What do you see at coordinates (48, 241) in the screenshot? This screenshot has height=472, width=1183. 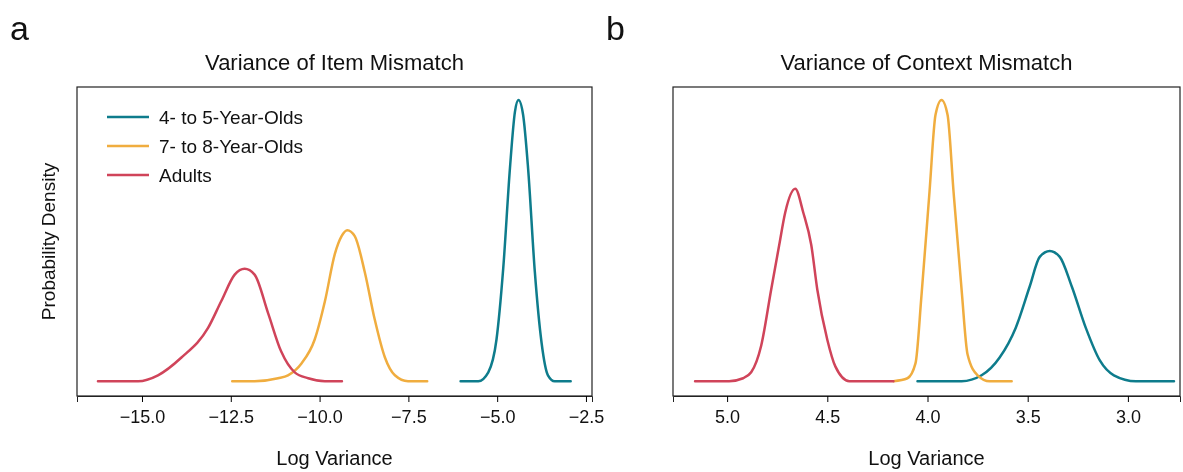 I see `y-axis-title: Probability Density` at bounding box center [48, 241].